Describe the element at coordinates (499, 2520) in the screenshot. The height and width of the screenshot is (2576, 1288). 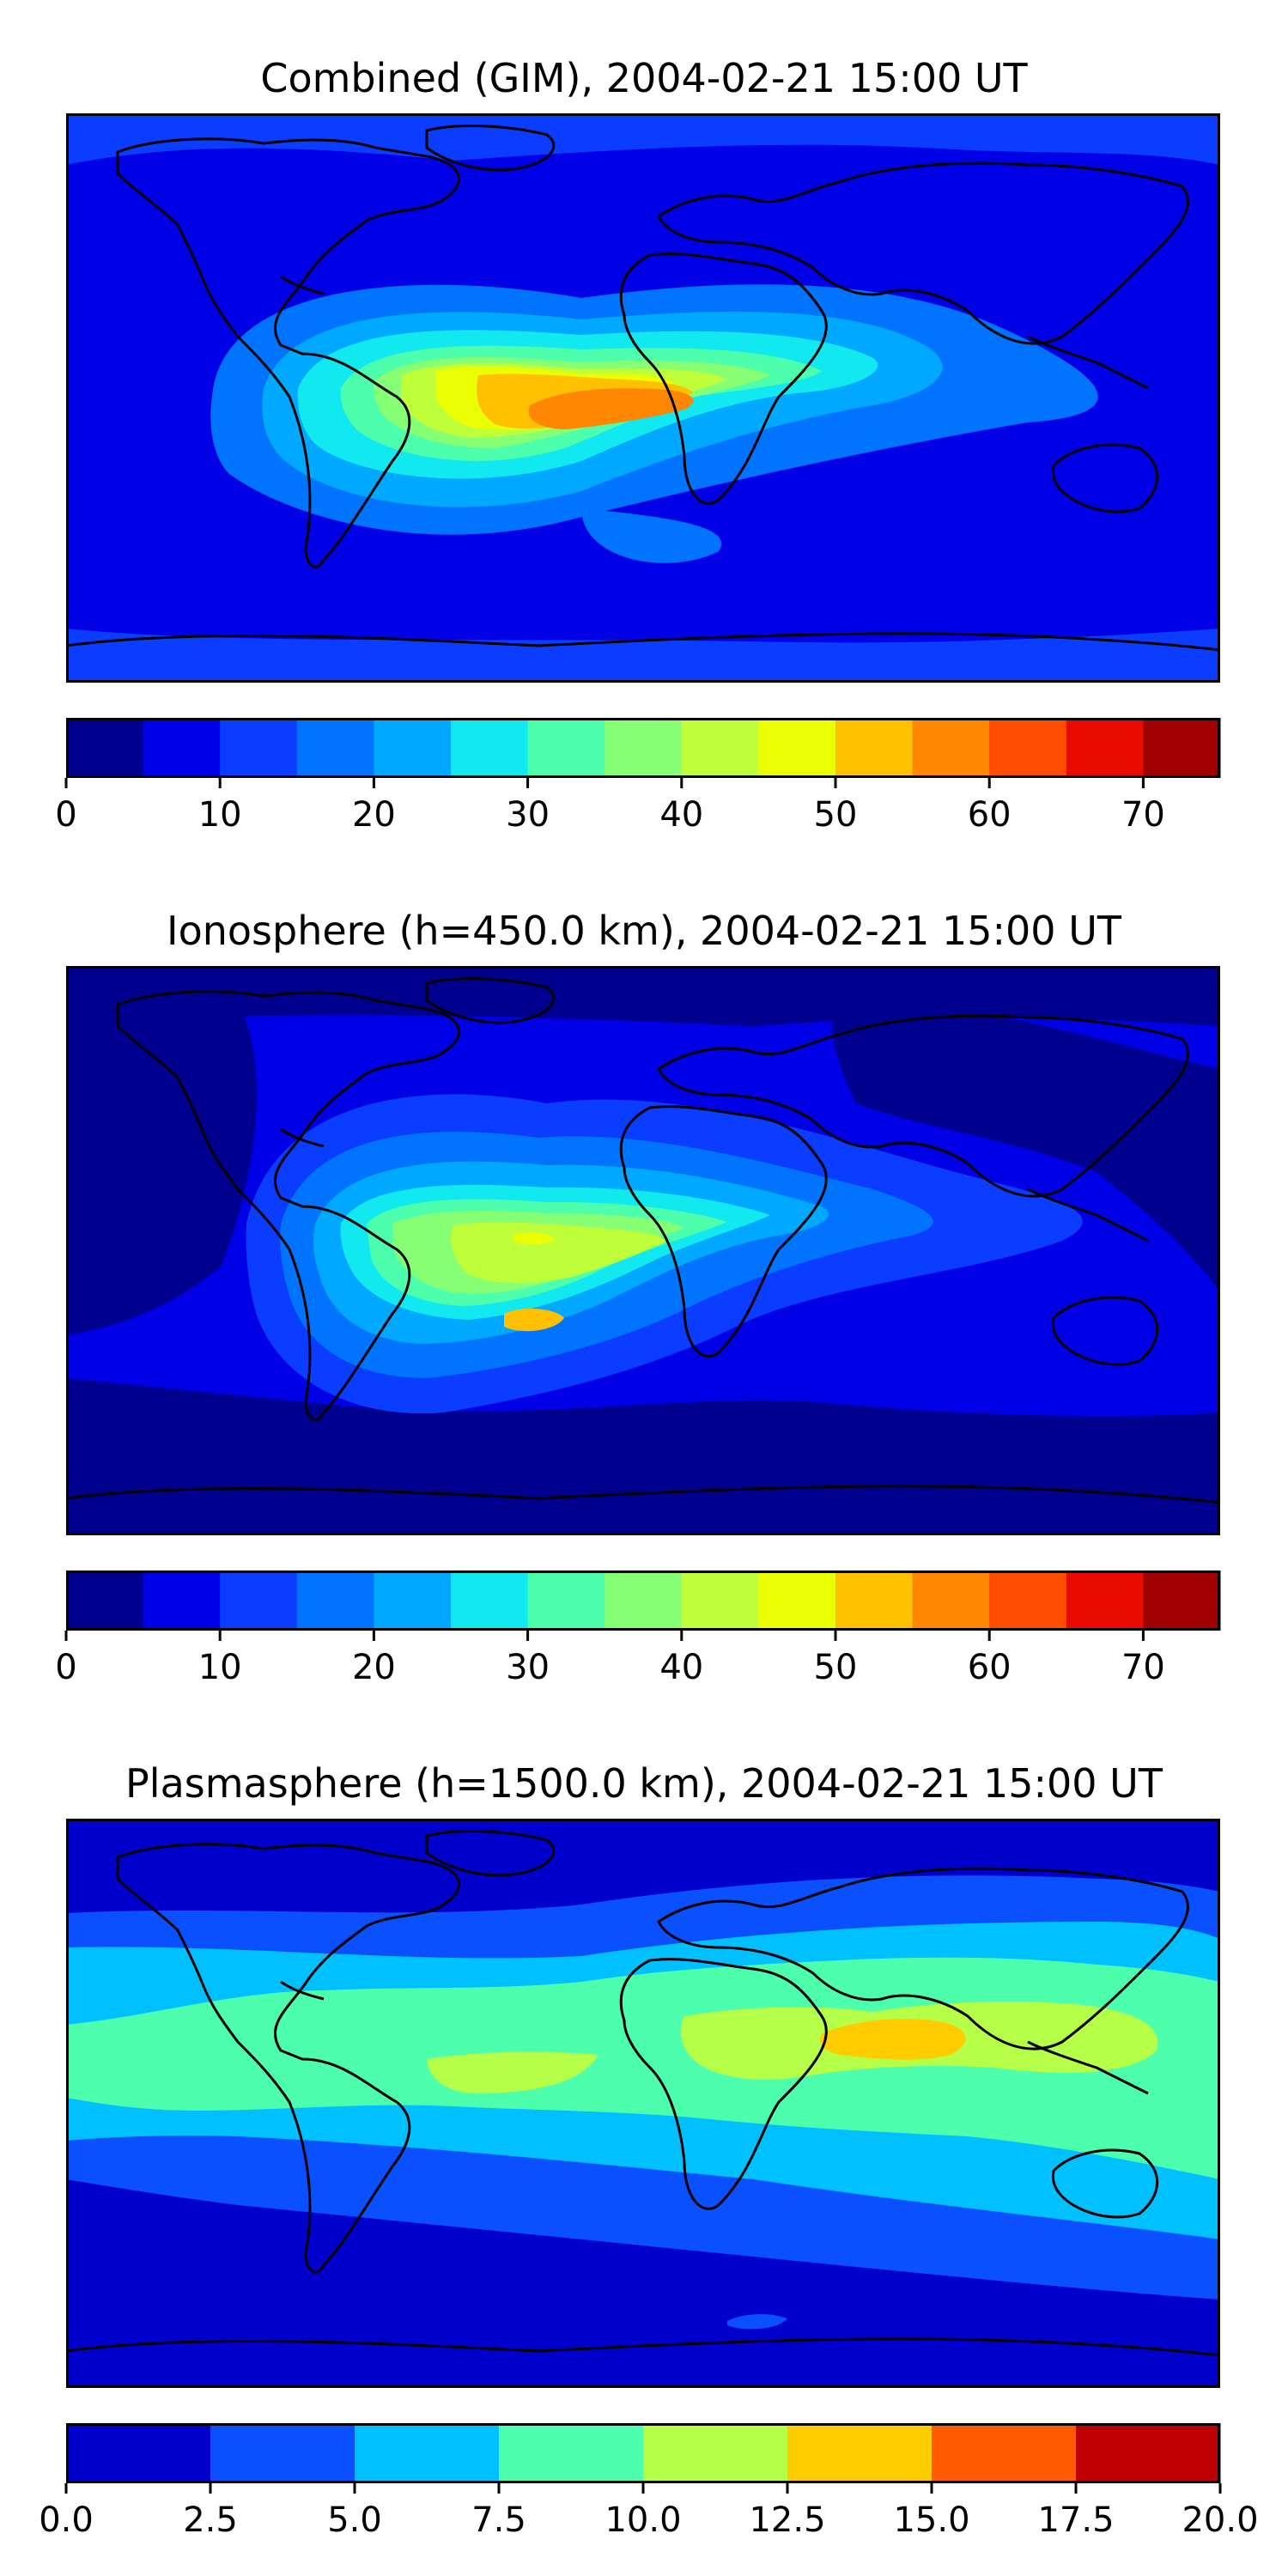
I see `colorbar-tick-label: 7.5` at that location.